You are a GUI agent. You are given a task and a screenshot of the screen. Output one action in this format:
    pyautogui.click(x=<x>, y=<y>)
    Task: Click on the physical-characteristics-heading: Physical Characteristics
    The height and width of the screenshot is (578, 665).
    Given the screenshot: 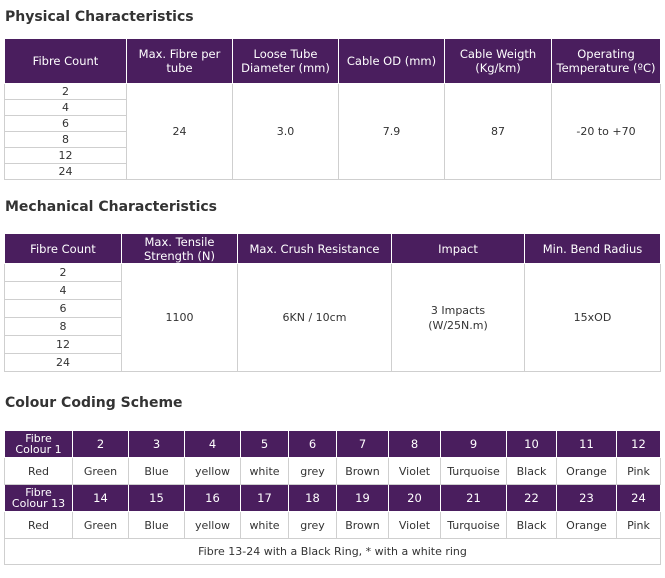 What is the action you would take?
    pyautogui.click(x=99, y=17)
    